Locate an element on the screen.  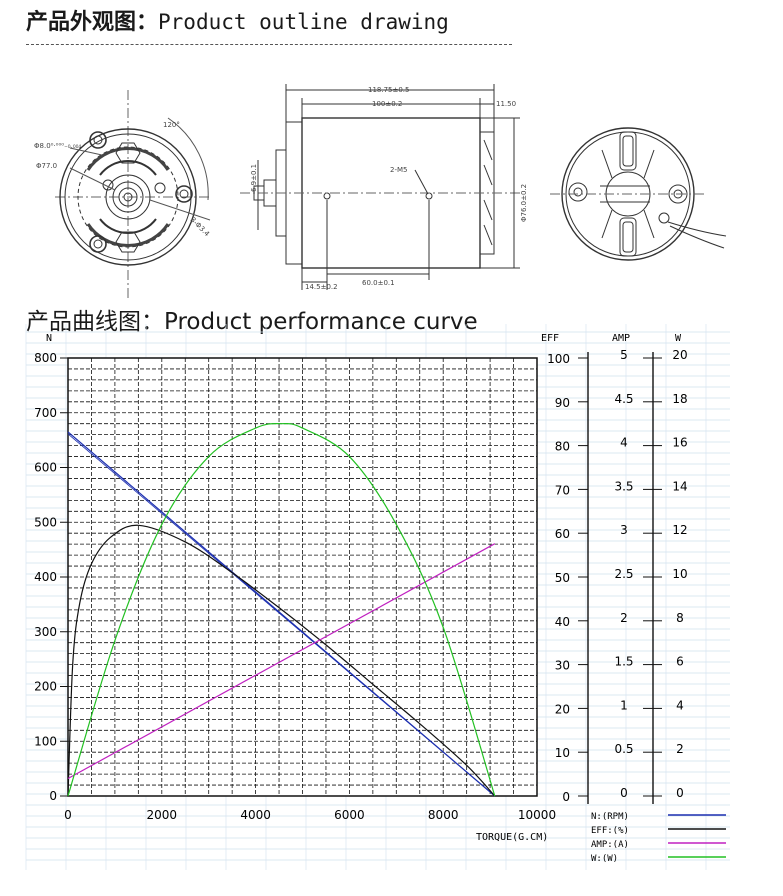
legend-label: W:(W) is located at coordinates (604, 859).